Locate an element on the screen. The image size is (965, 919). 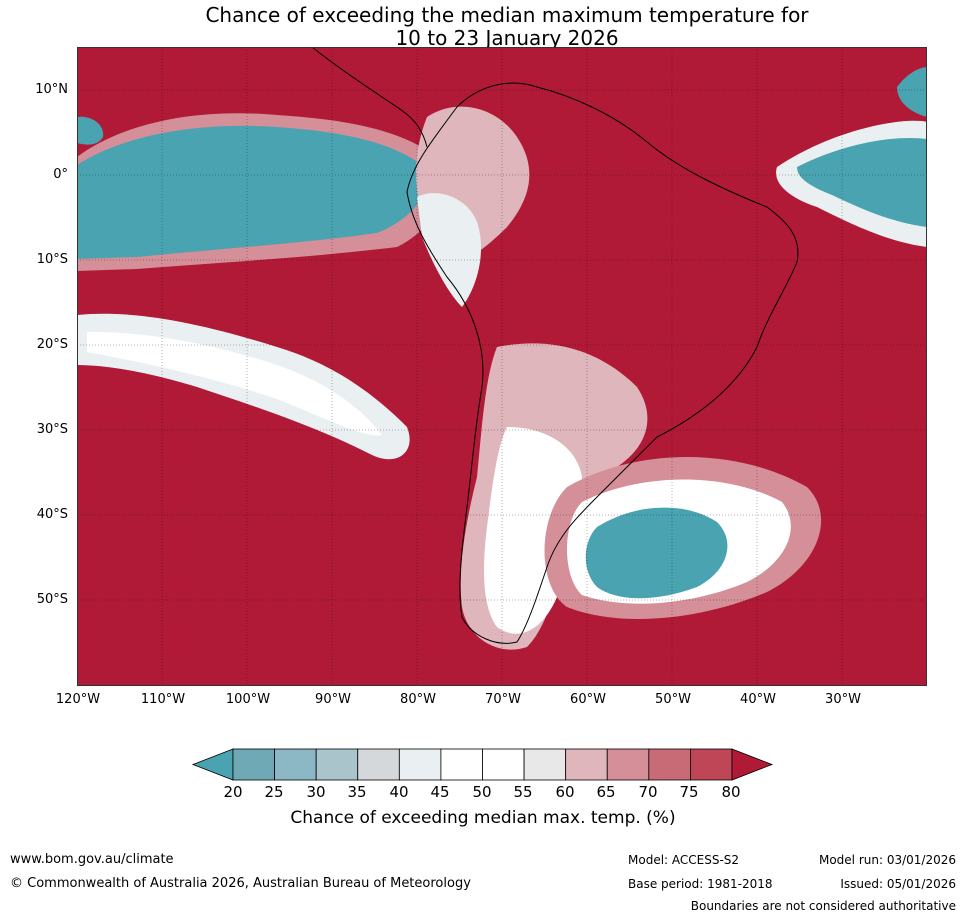
title-line-2: 10 to 23 January 2026 is located at coordinates (507, 38).